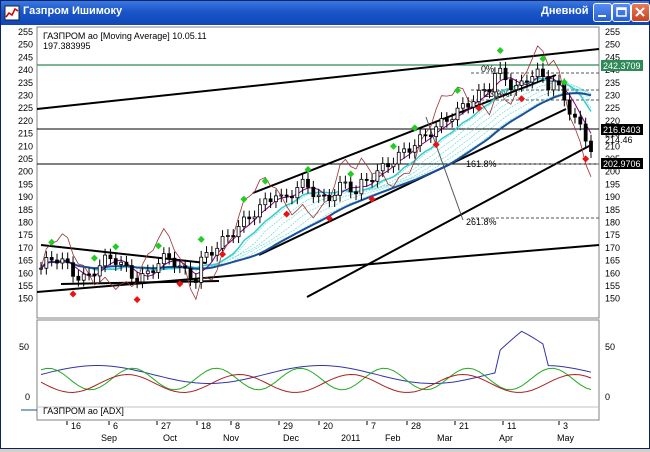  What do you see at coordinates (481, 222) in the screenshot?
I see `fib-label-2618: 261.8%` at bounding box center [481, 222].